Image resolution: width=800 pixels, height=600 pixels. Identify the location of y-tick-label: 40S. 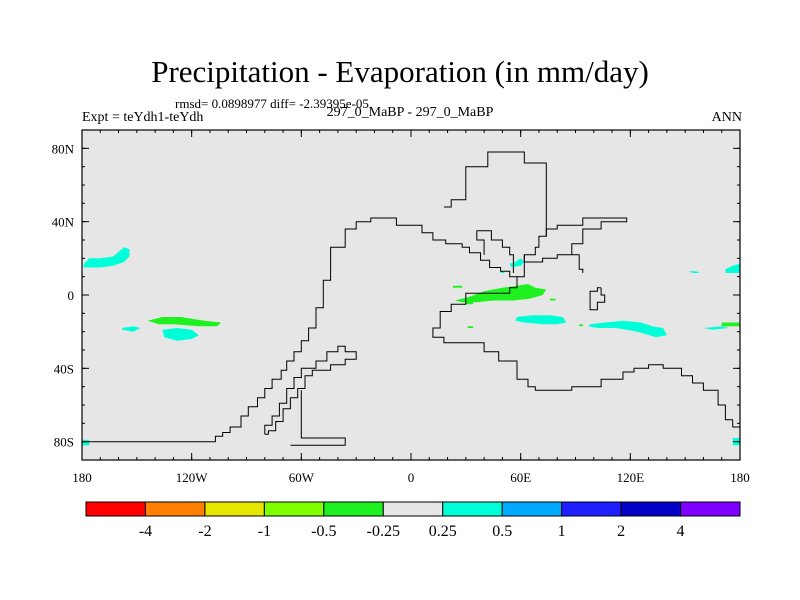
(64, 368).